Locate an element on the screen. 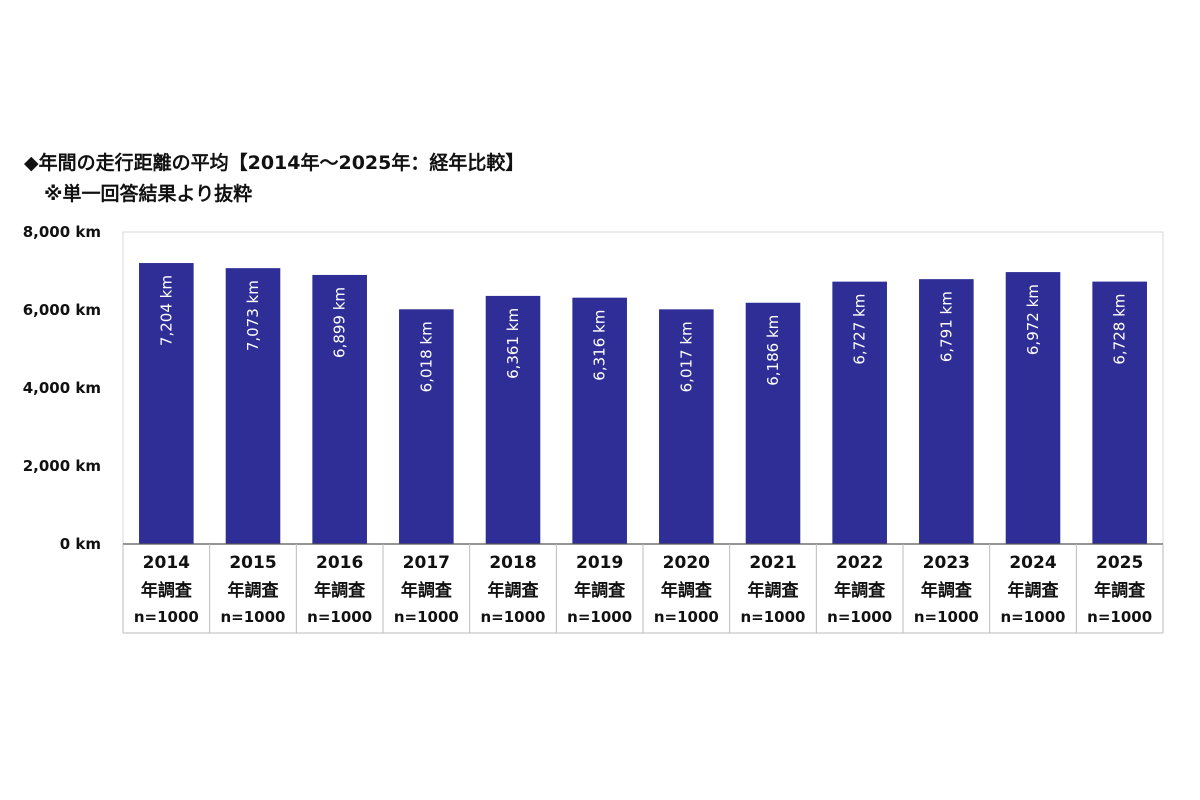 The height and width of the screenshot is (800, 1200). x-tick-label: 2023 is located at coordinates (946, 563).